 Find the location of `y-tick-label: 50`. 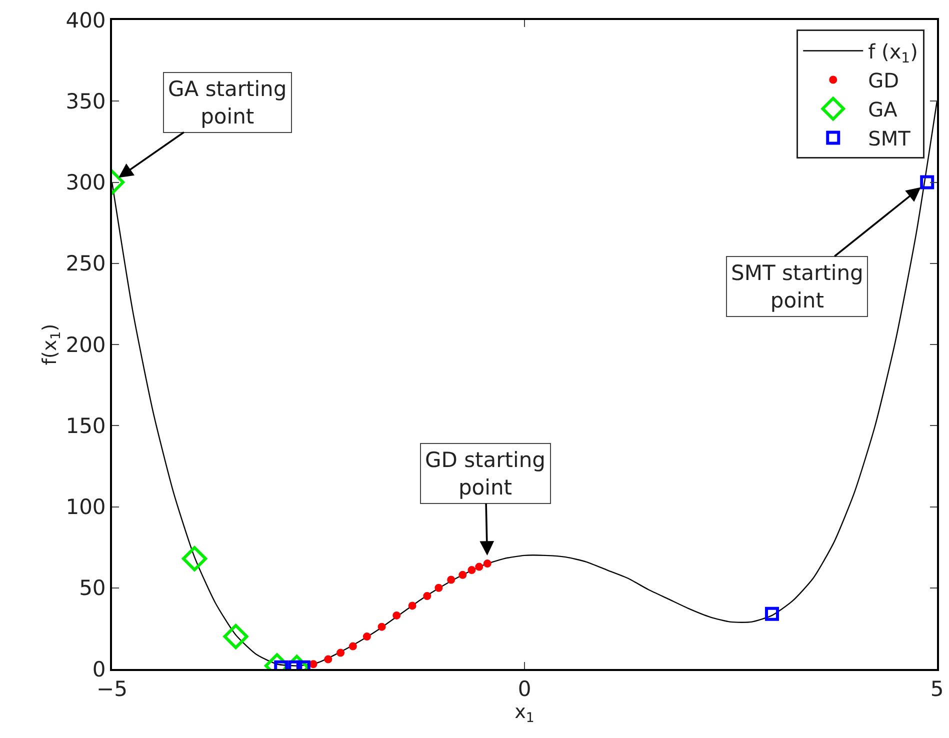

y-tick-label: 50 is located at coordinates (92, 588).